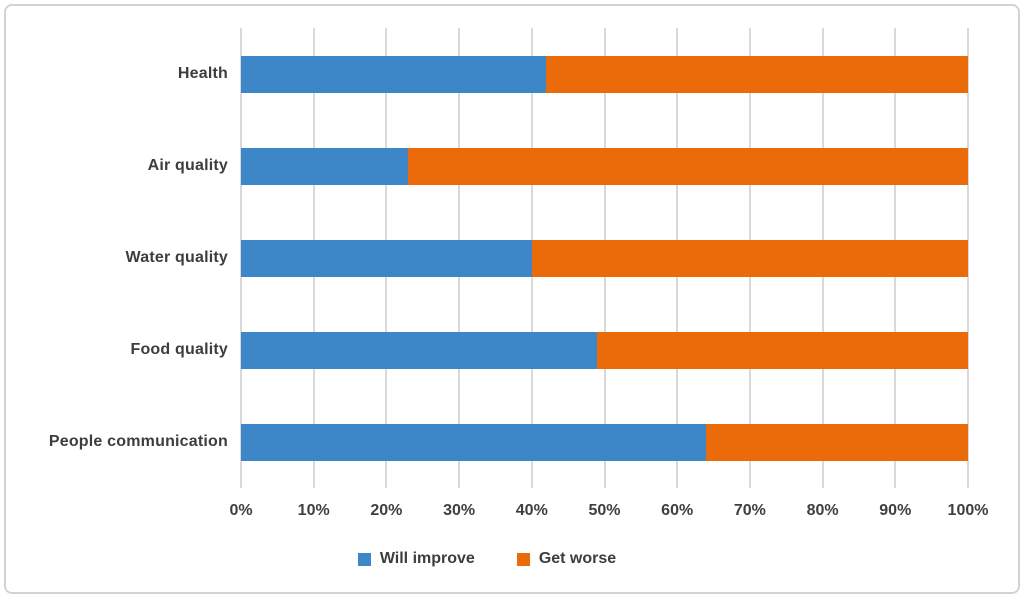 The height and width of the screenshot is (598, 1024). Describe the element at coordinates (241, 510) in the screenshot. I see `x-axis-tick-label: 0%` at that location.